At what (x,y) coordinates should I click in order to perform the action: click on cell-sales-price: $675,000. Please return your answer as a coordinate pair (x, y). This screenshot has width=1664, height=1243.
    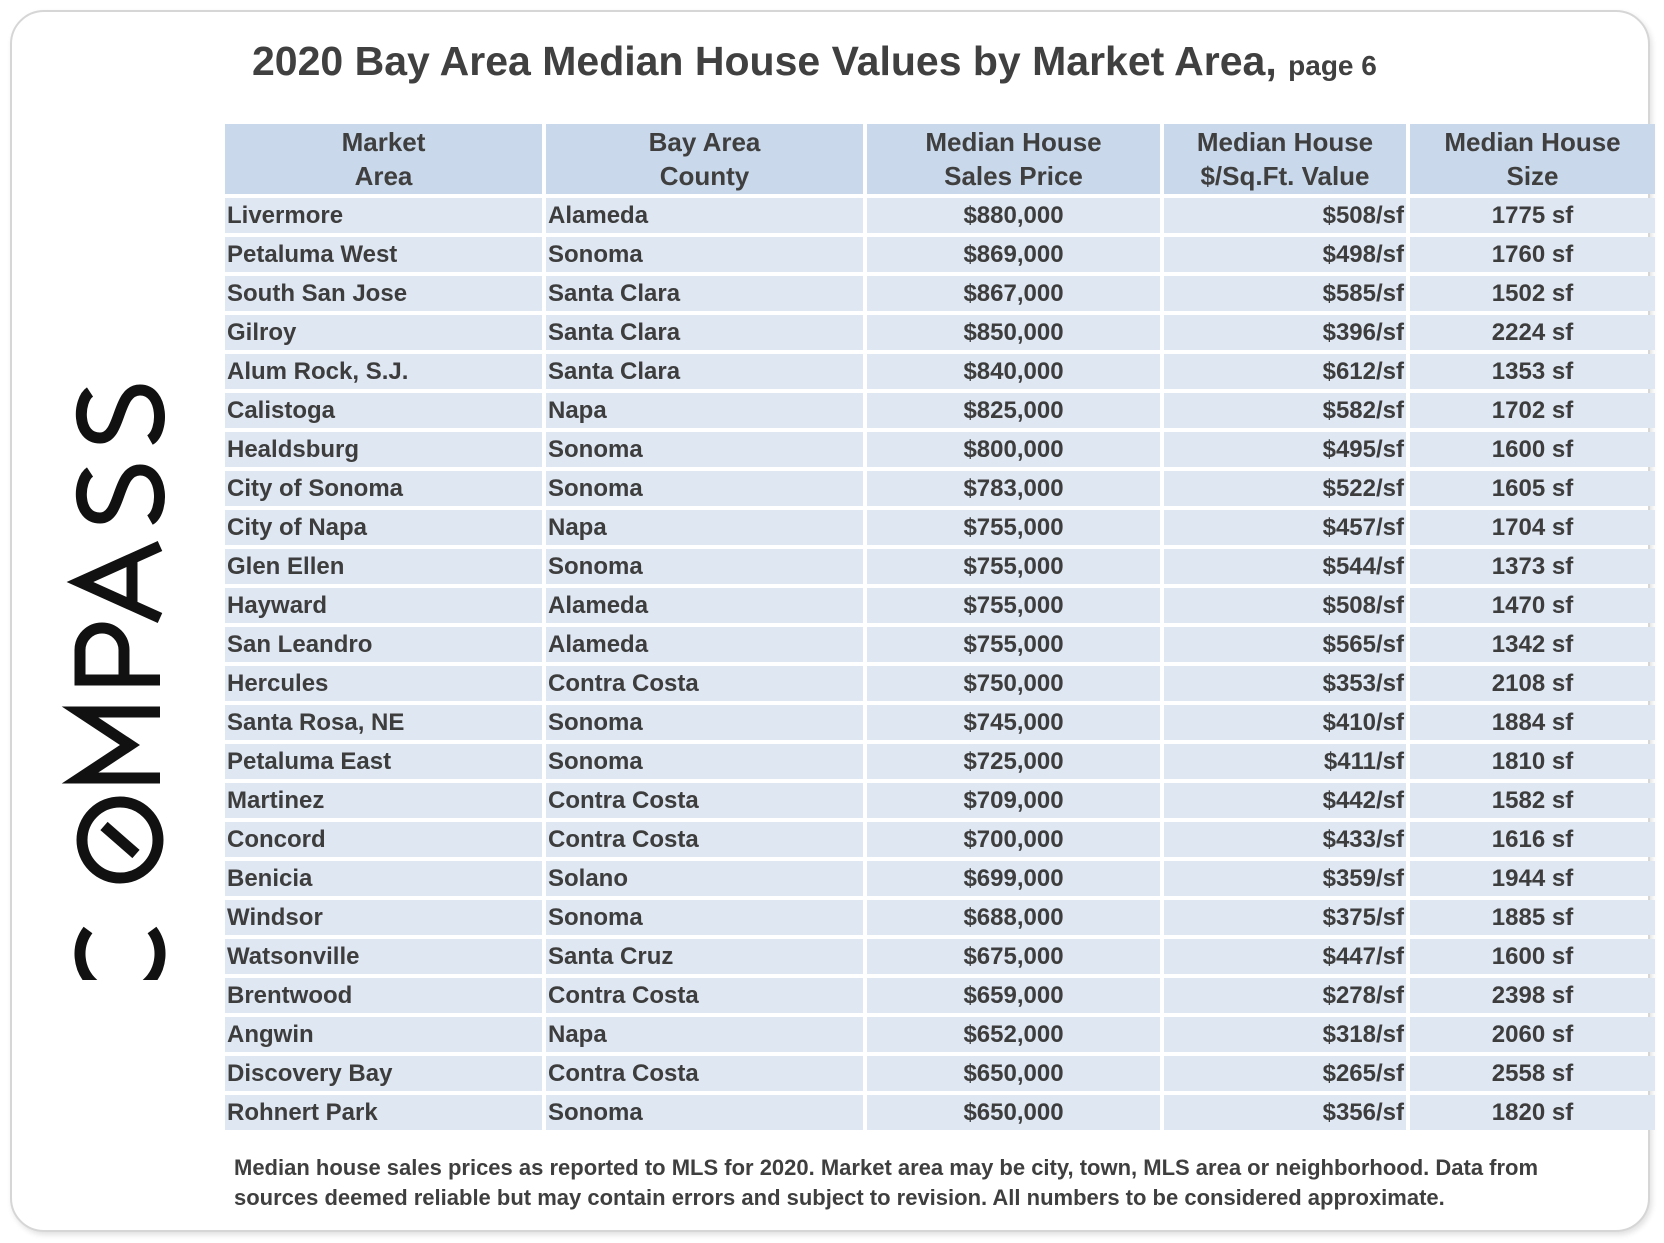
    Looking at the image, I should click on (1013, 956).